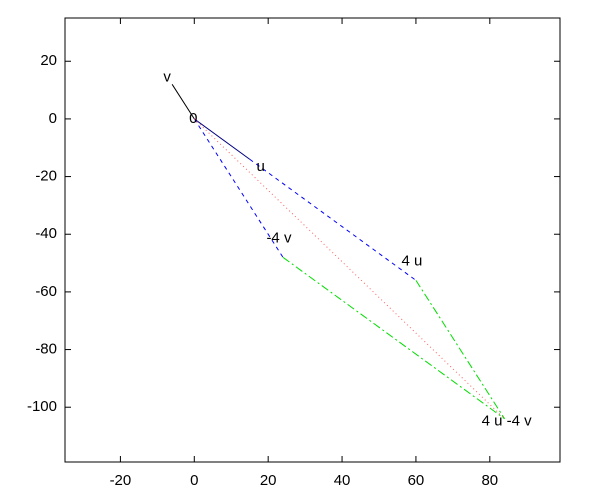  What do you see at coordinates (342, 480) in the screenshot?
I see `x-tick-label: 40` at bounding box center [342, 480].